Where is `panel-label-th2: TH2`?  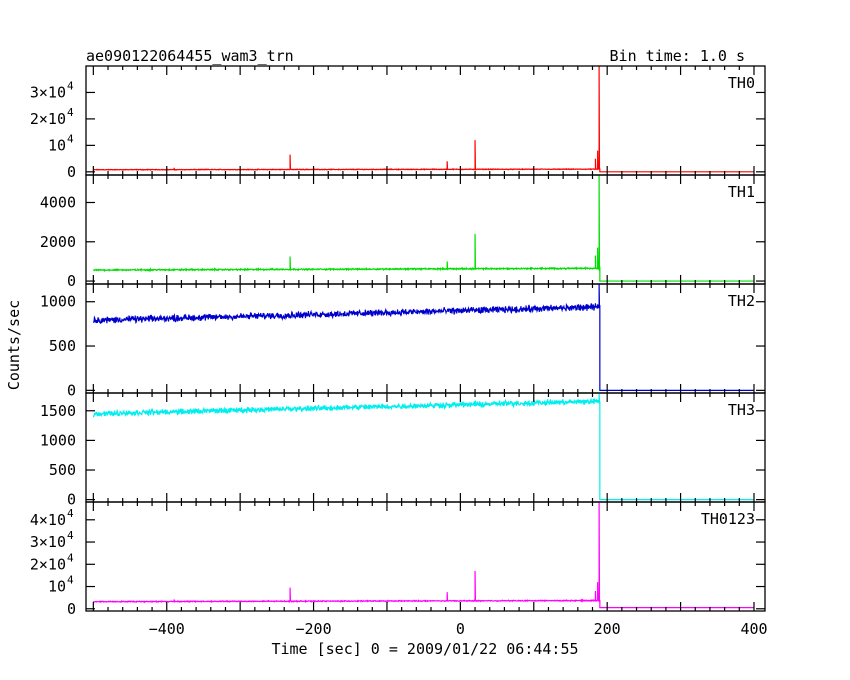
panel-label-th2: TH2 is located at coordinates (741, 301).